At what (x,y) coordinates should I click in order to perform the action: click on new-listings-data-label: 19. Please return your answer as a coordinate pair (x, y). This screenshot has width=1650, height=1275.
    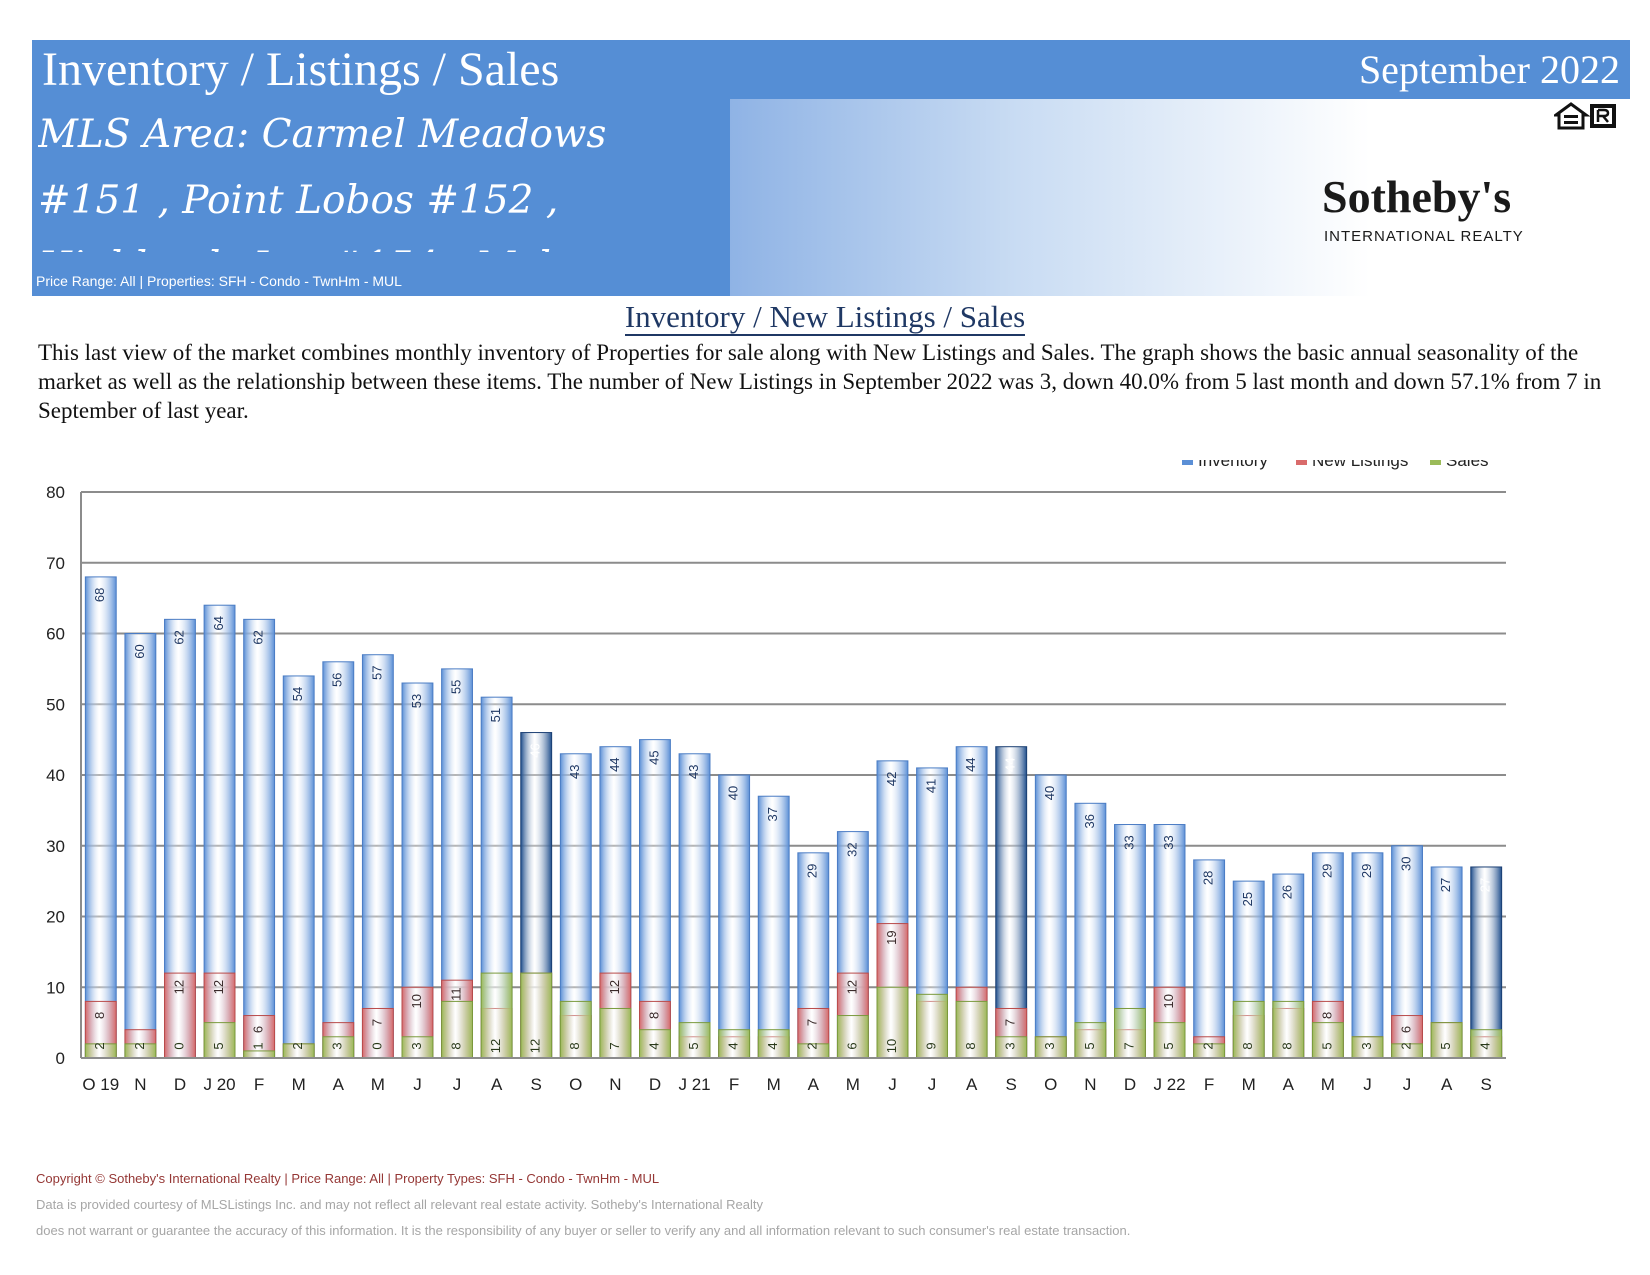
    Looking at the image, I should click on (891, 937).